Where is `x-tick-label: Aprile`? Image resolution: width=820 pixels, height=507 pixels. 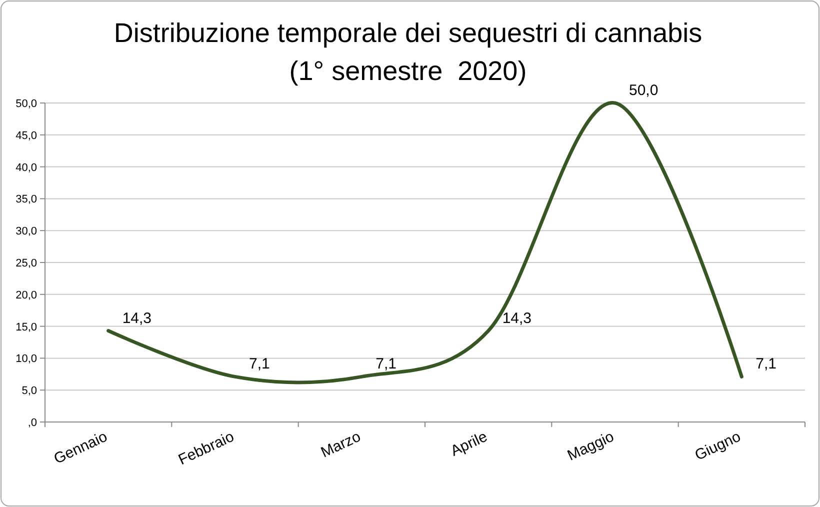 x-tick-label: Aprile is located at coordinates (469, 444).